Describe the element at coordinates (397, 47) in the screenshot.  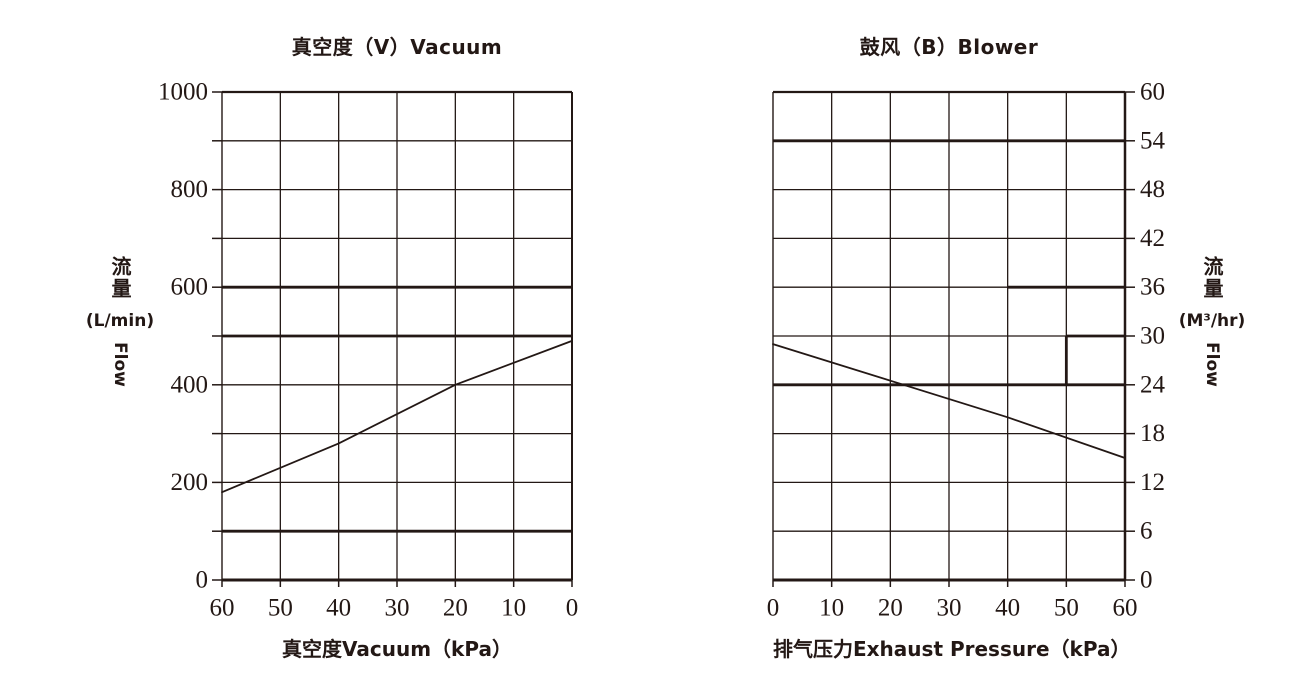
I see `vacuum-chart-title: 真空度（V）Vacuum` at that location.